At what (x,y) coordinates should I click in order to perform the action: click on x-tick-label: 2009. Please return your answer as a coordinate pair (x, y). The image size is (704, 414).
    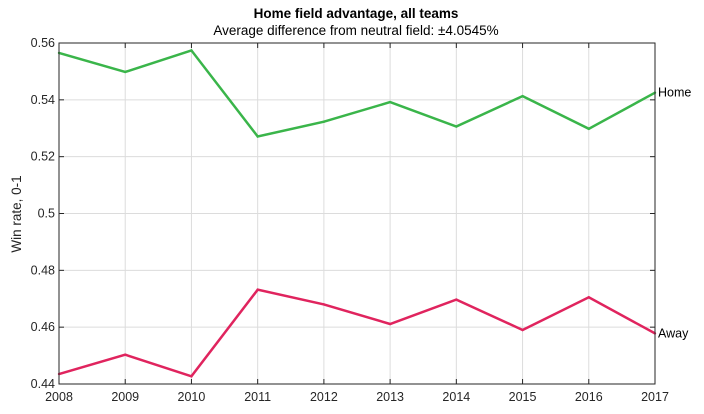
    Looking at the image, I should click on (125, 397).